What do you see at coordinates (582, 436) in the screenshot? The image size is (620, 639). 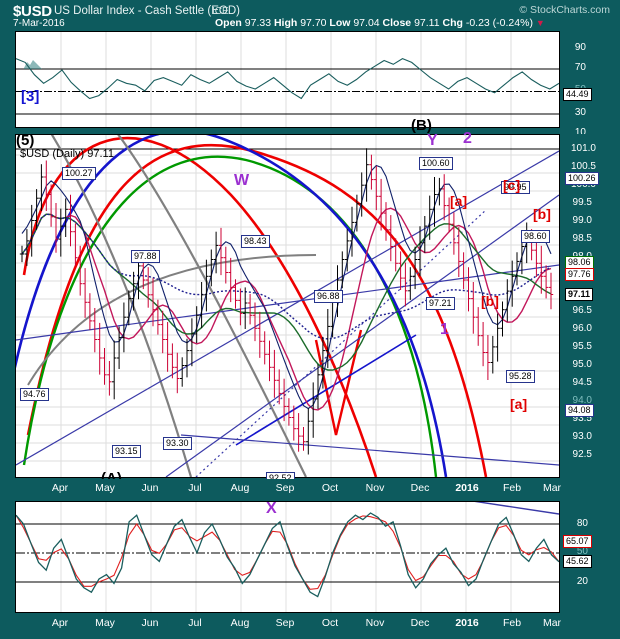 I see `price-tick-93-0: 93.0` at bounding box center [582, 436].